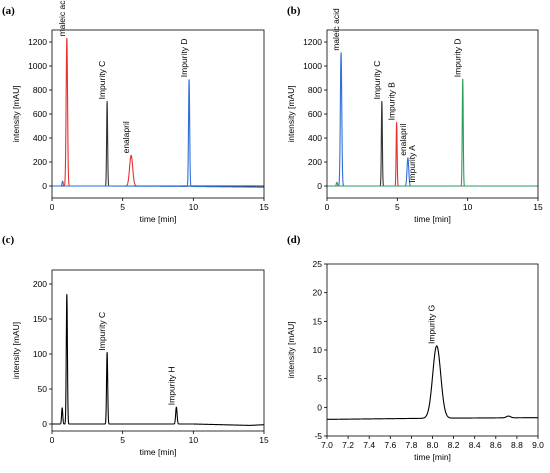  I want to click on panel-label: (b), so click(294, 11).